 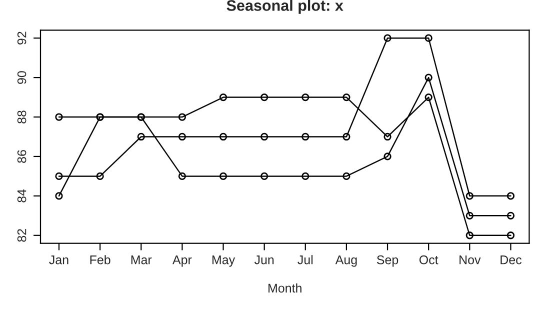 I want to click on x-tick-label: Feb, so click(x=100, y=259).